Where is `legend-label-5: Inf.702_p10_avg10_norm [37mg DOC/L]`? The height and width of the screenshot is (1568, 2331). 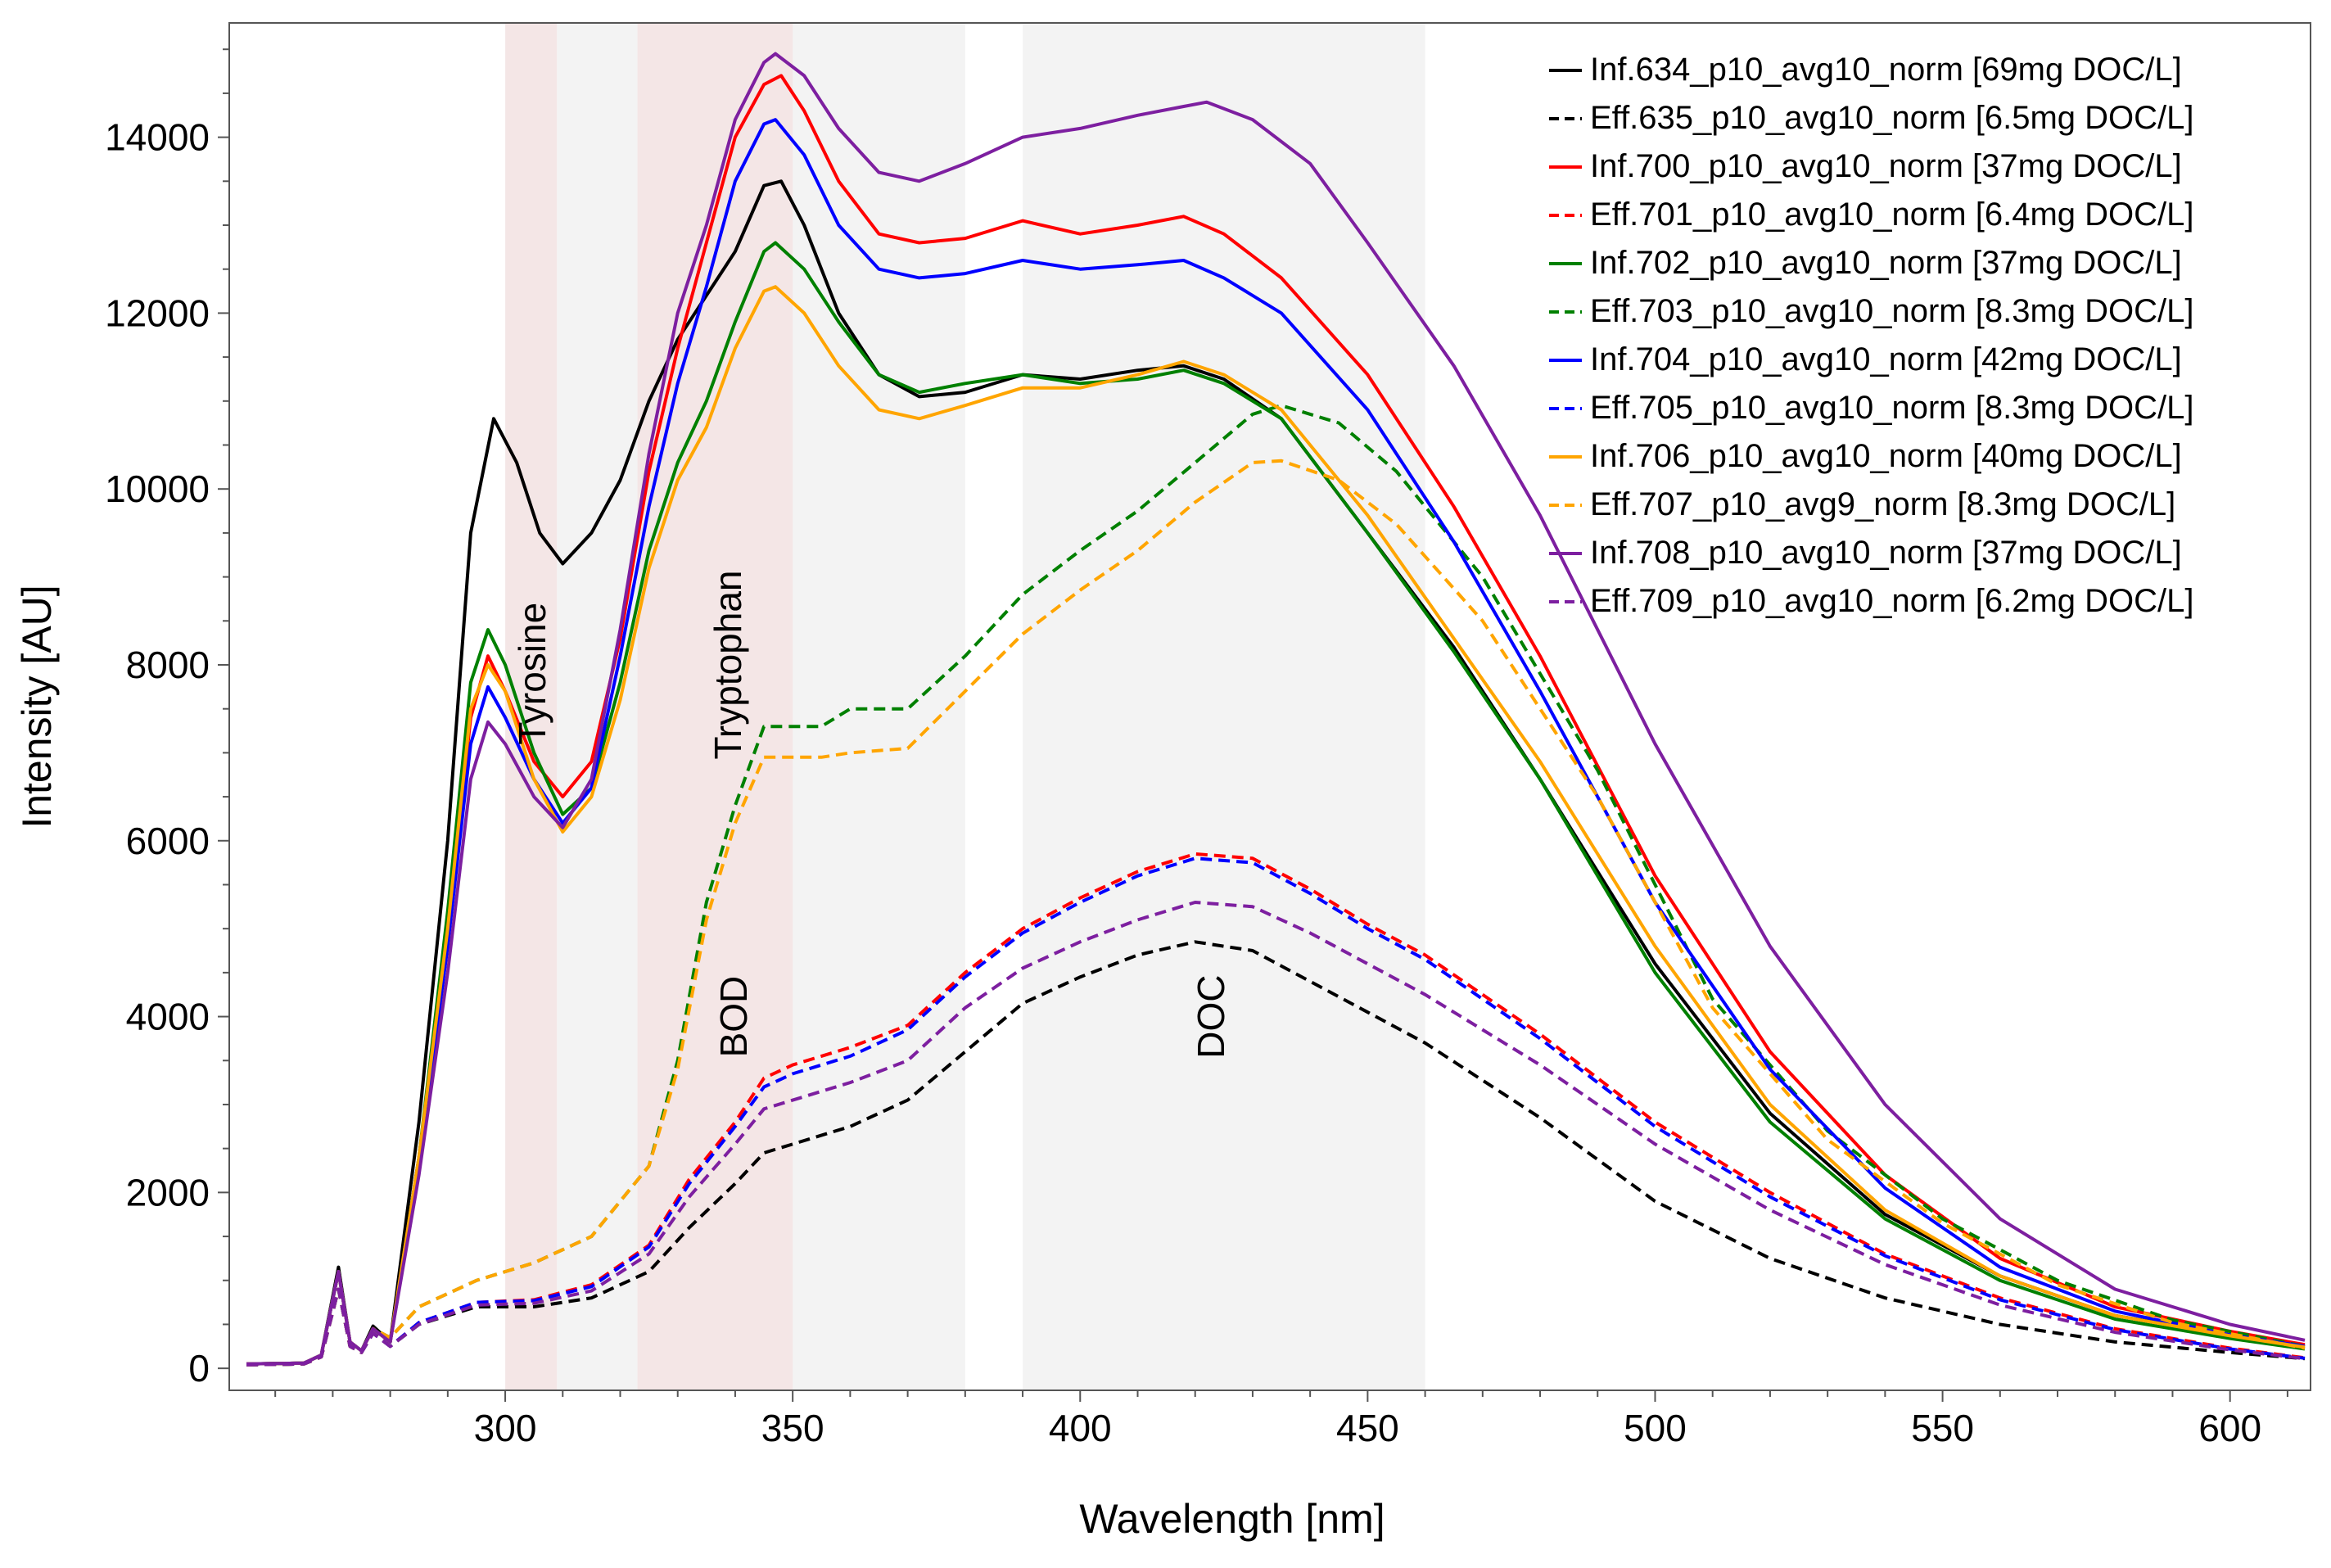 legend-label-5: Inf.702_p10_avg10_norm [37mg DOC/L] is located at coordinates (1886, 263).